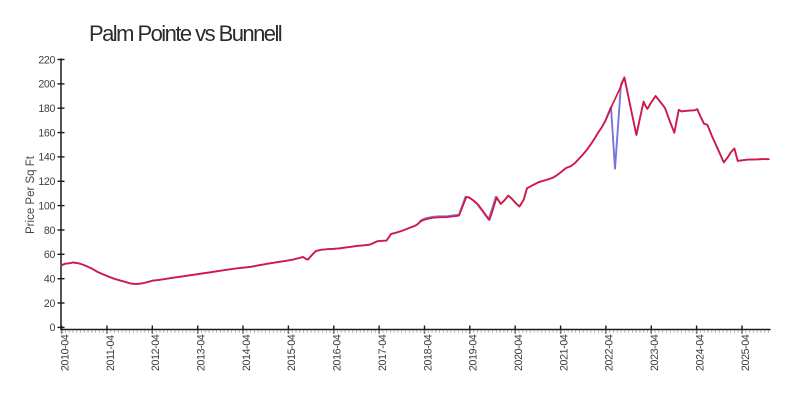 Image resolution: width=800 pixels, height=400 pixels. Describe the element at coordinates (202, 352) in the screenshot. I see `svg-text: 2013-04` at that location.